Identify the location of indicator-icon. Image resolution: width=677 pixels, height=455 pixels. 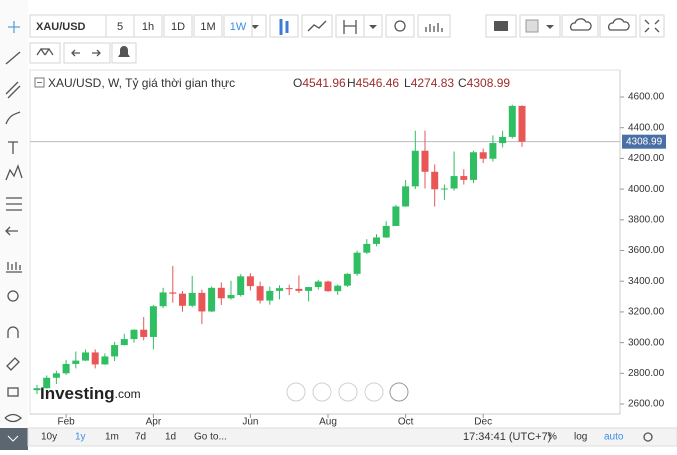
(317, 26).